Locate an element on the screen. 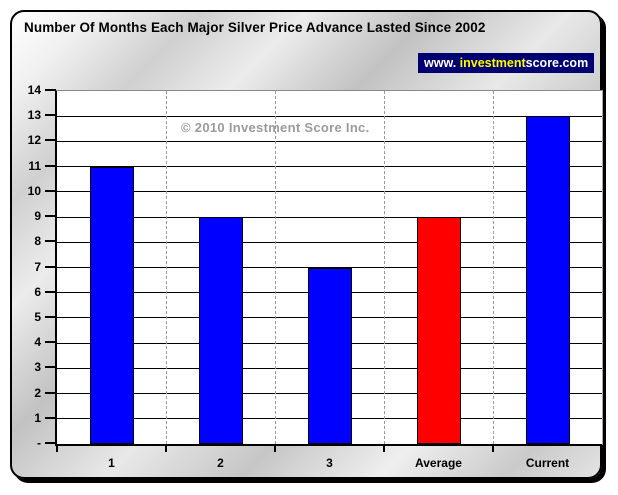 The height and width of the screenshot is (495, 618). y-axis-label-7: 7 is located at coordinates (37, 266).